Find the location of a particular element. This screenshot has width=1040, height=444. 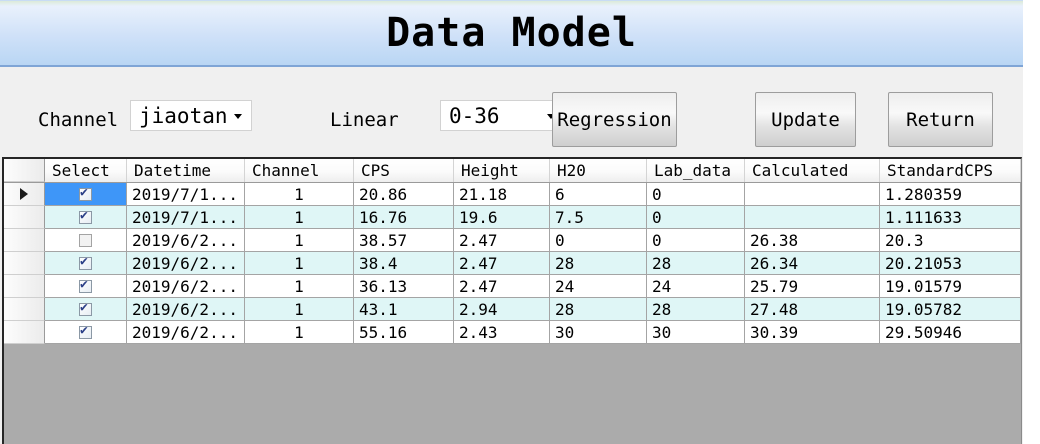

cell-standardcps: 19.05782 is located at coordinates (950, 309).